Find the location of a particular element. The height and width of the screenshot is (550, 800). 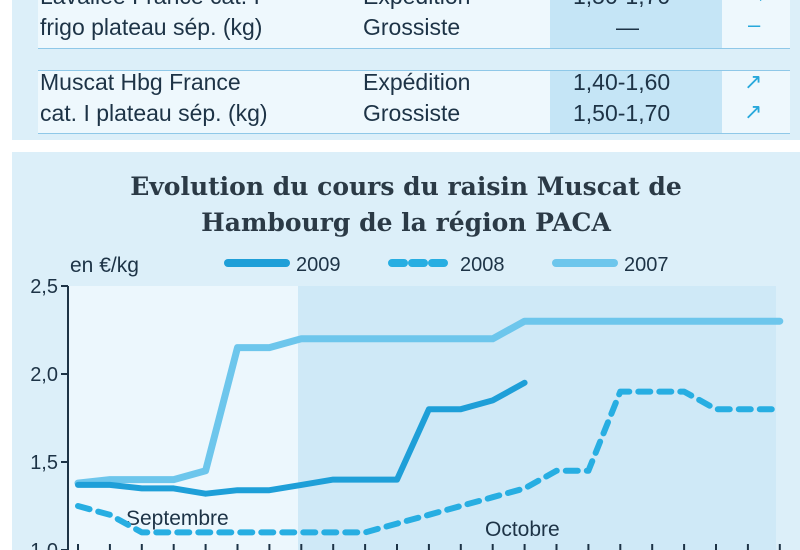

trend-icon: → is located at coordinates (757, 4).